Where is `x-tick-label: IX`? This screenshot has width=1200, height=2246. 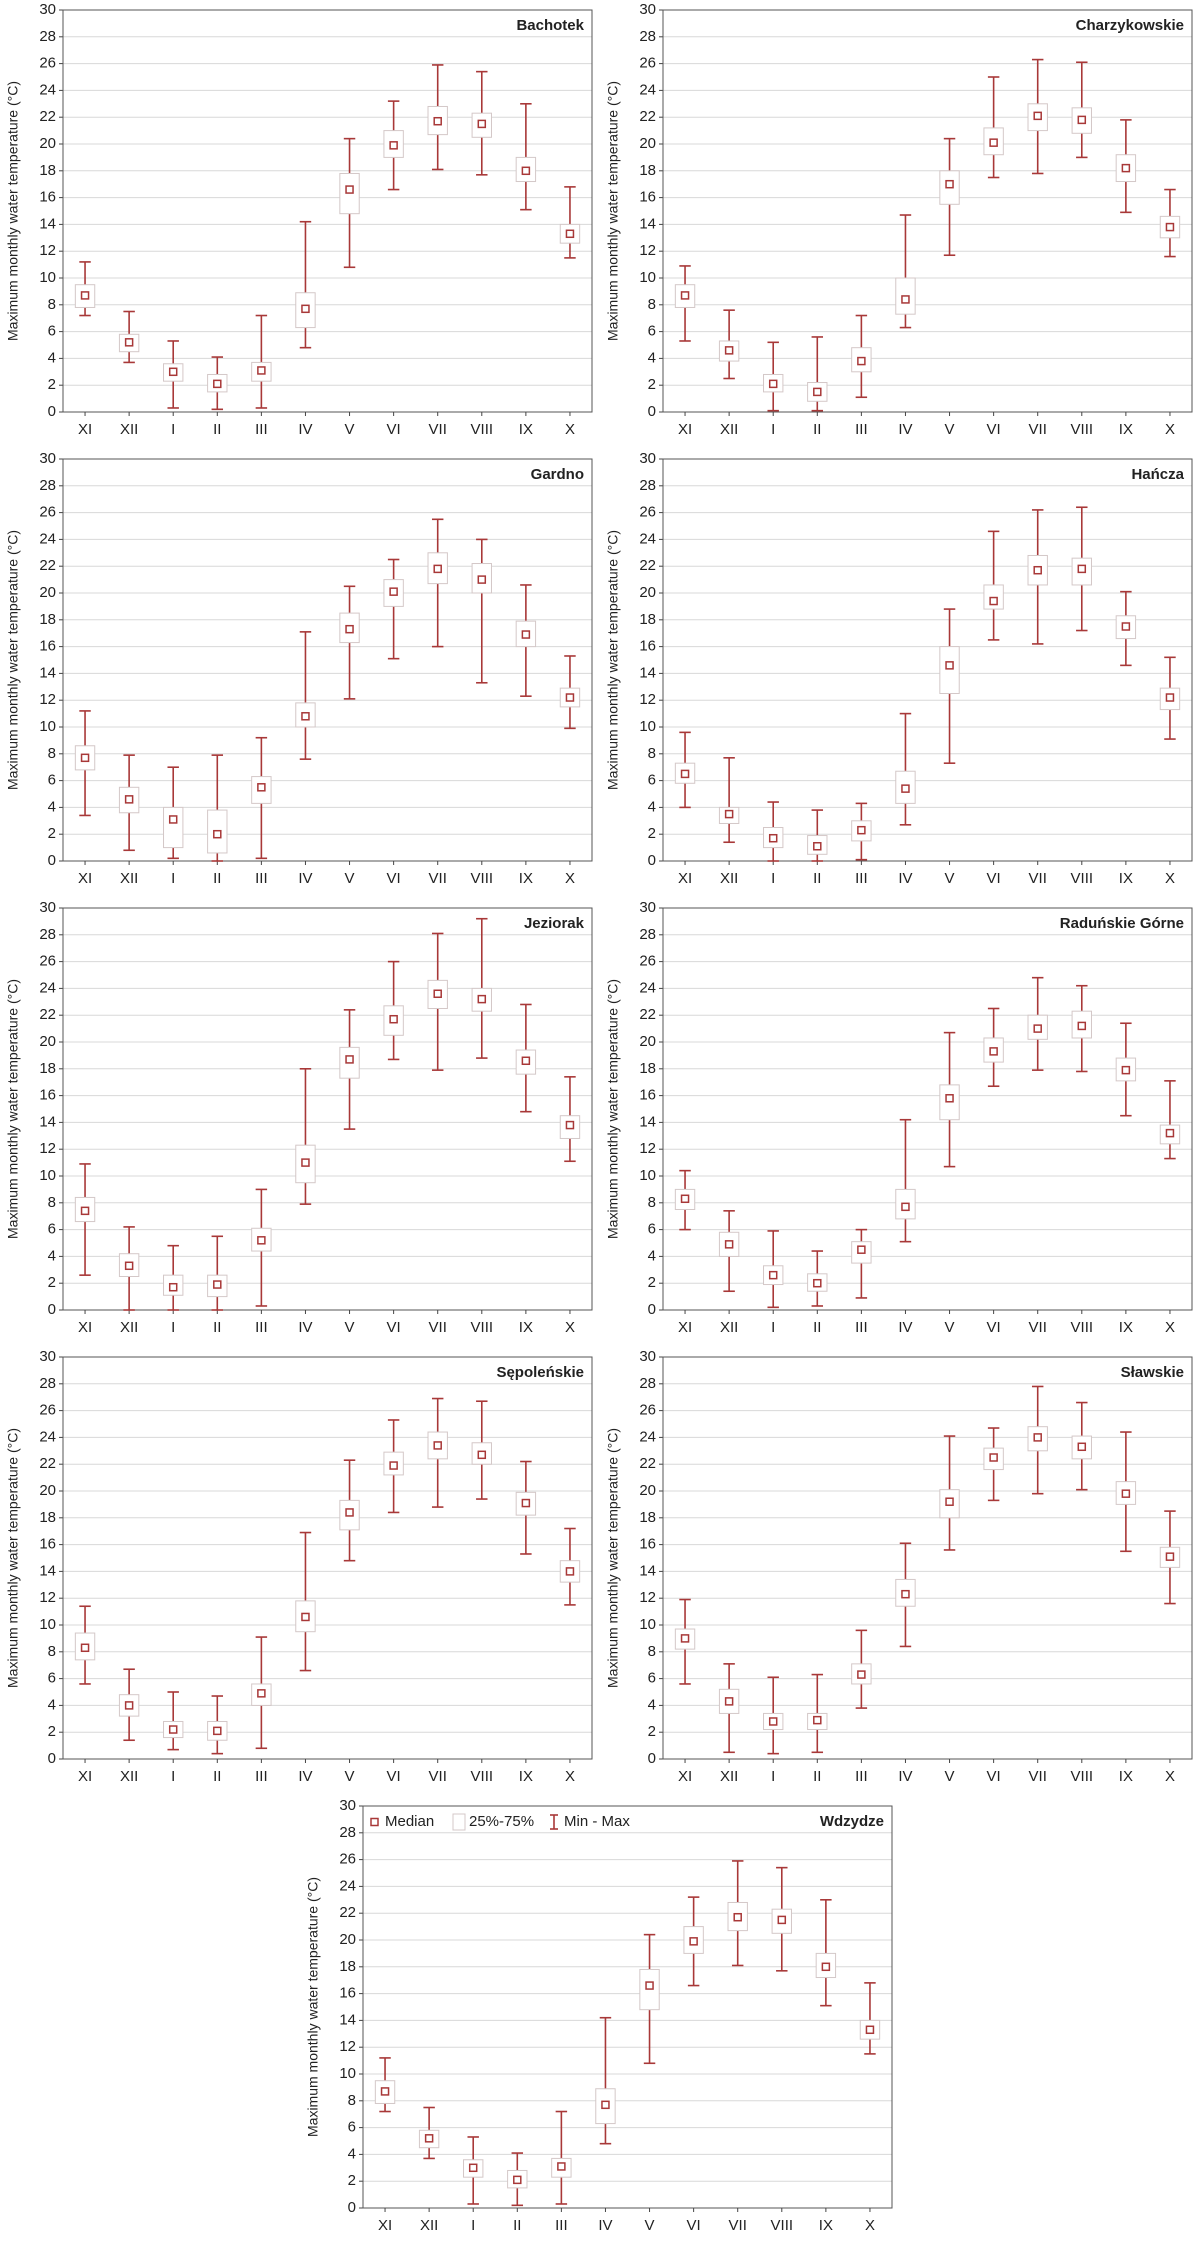
x-tick-label: IX is located at coordinates (1126, 1776).